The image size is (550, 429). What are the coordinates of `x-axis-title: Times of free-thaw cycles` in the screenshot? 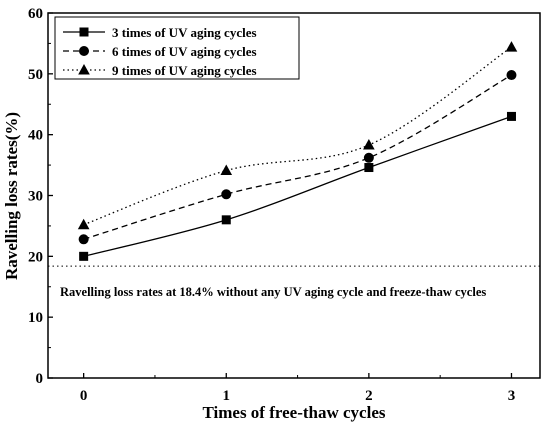 It's located at (293, 412).